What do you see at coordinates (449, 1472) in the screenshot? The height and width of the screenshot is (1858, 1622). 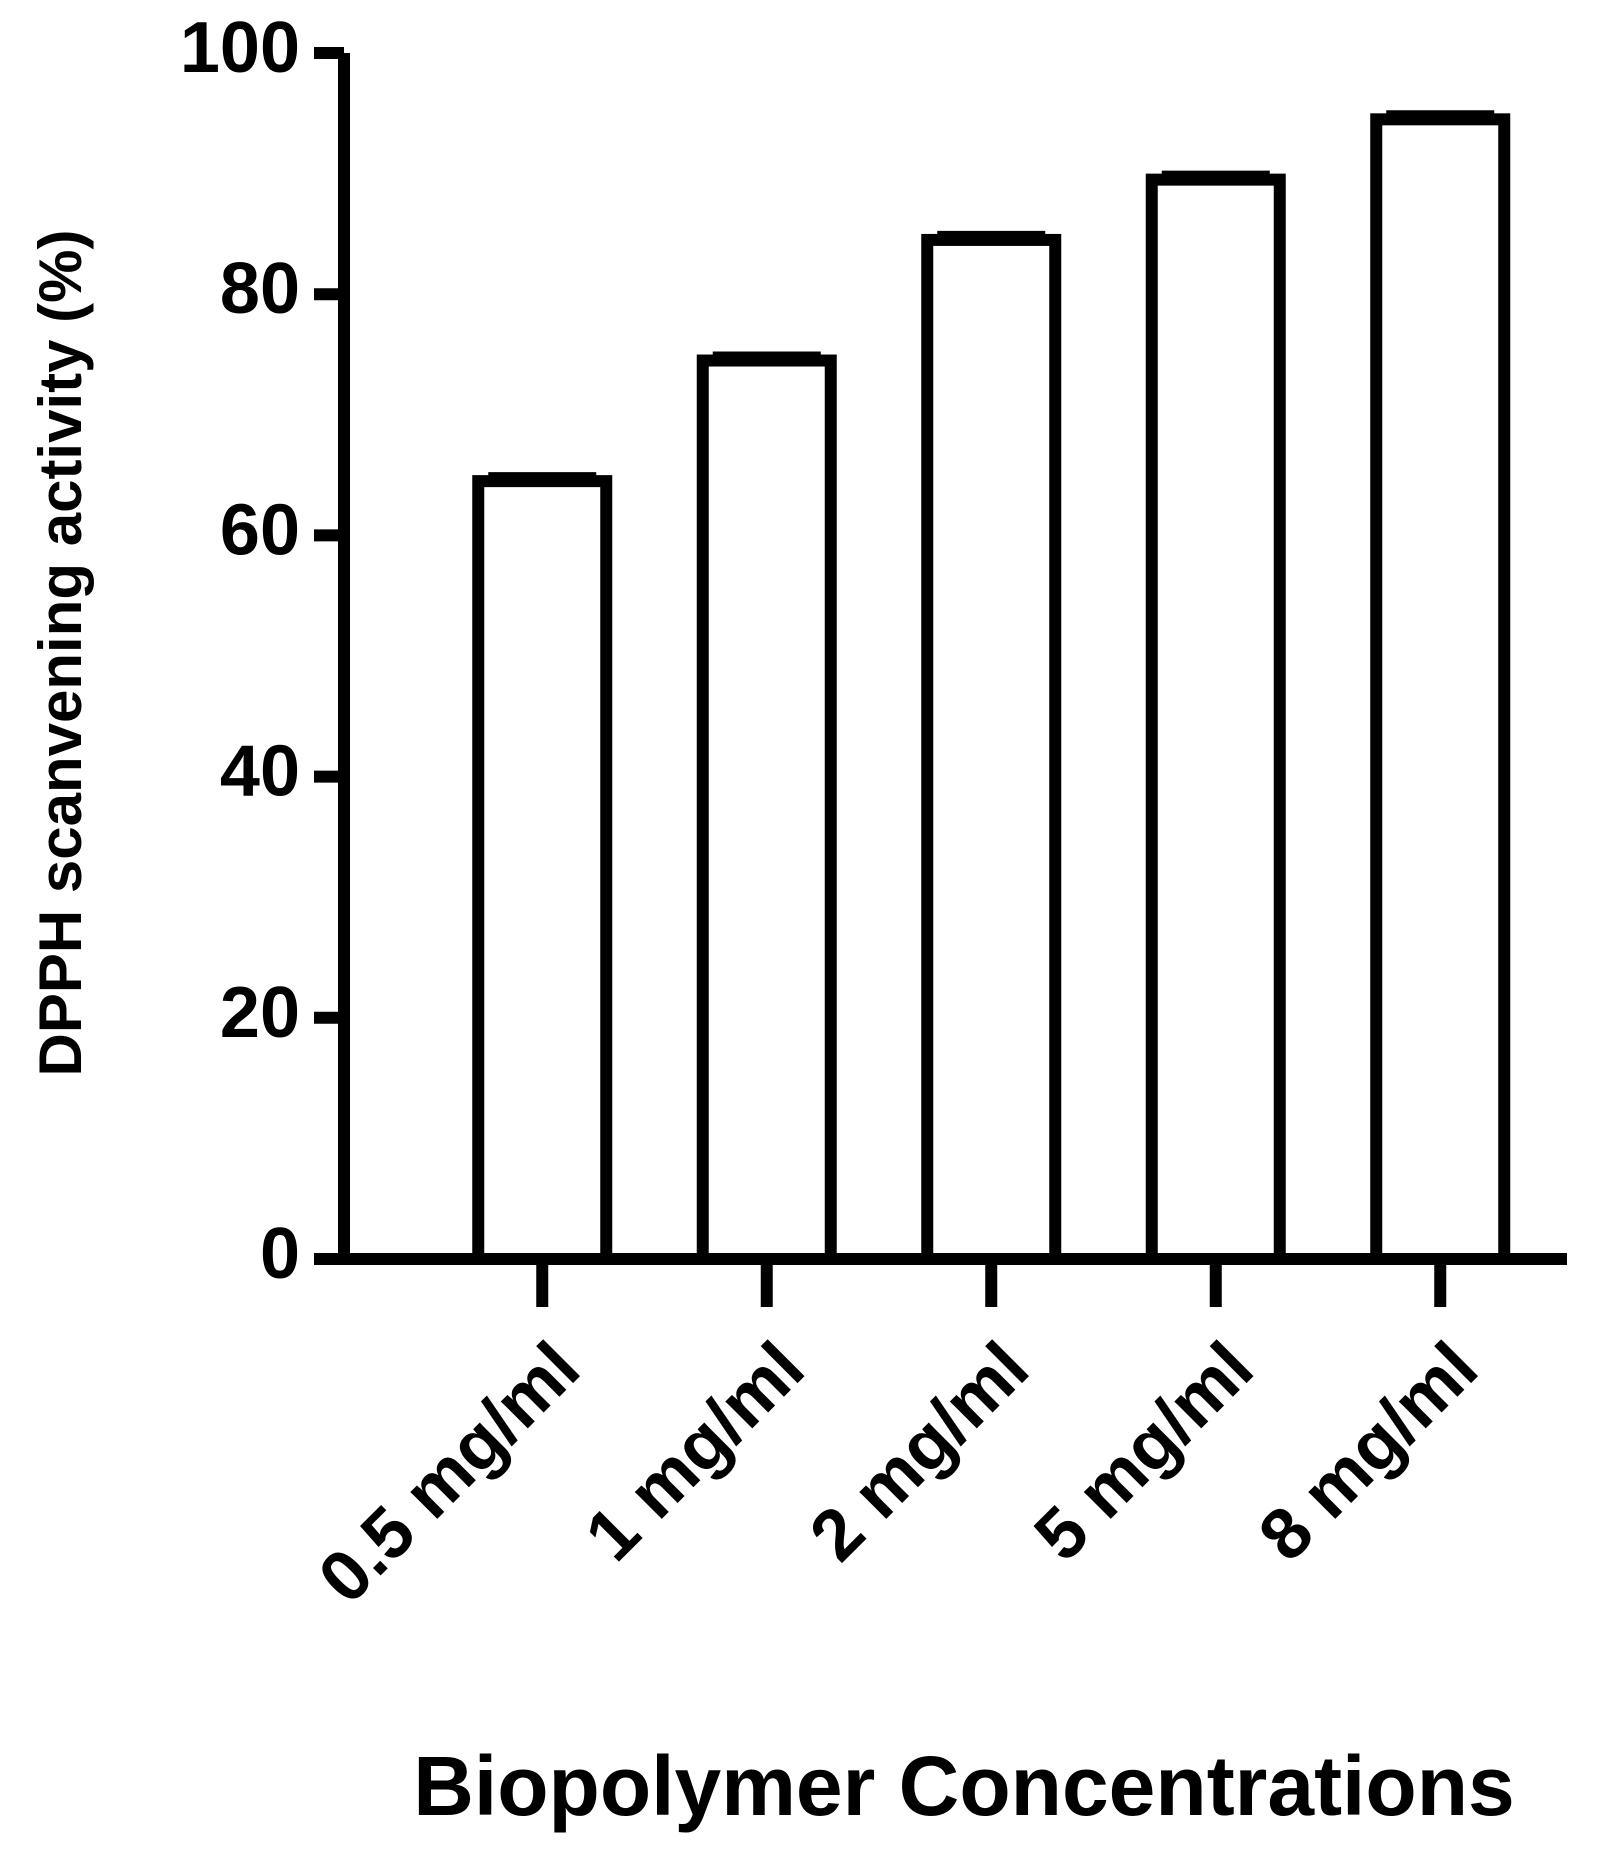 I see `x-tick-label: 0.5 mg/ml` at bounding box center [449, 1472].